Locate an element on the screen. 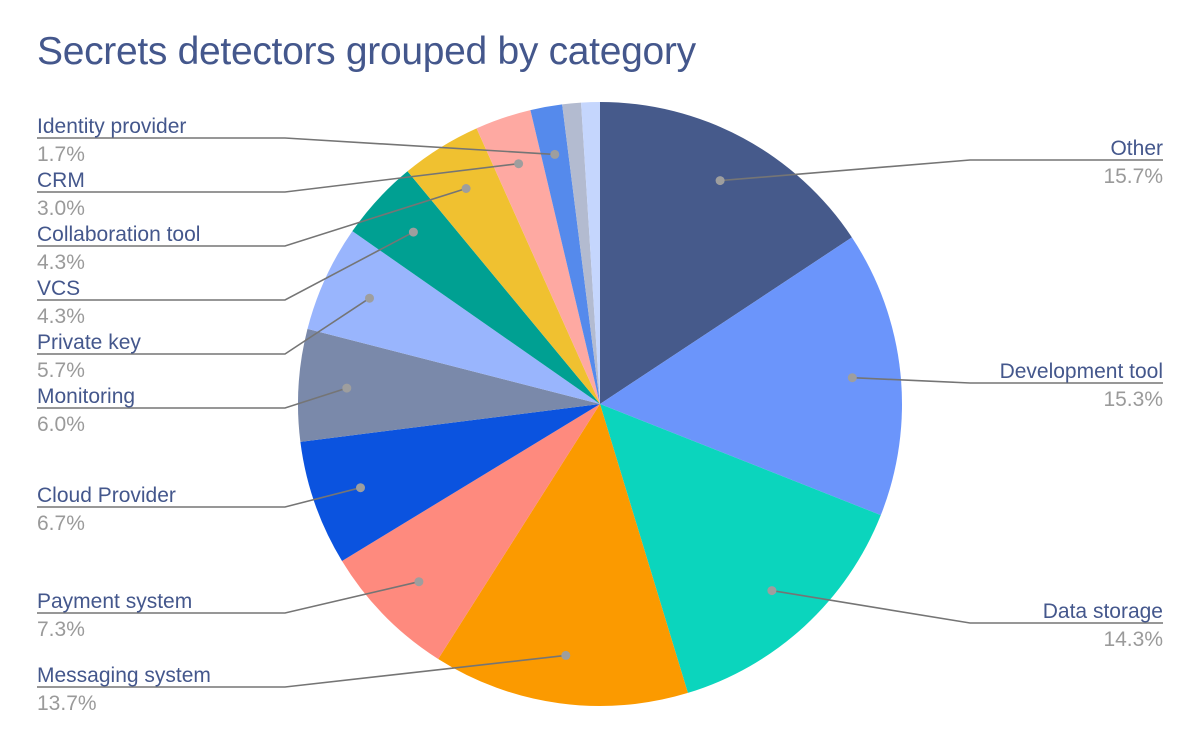  slice-label-value: 1.7% is located at coordinates (61, 154).